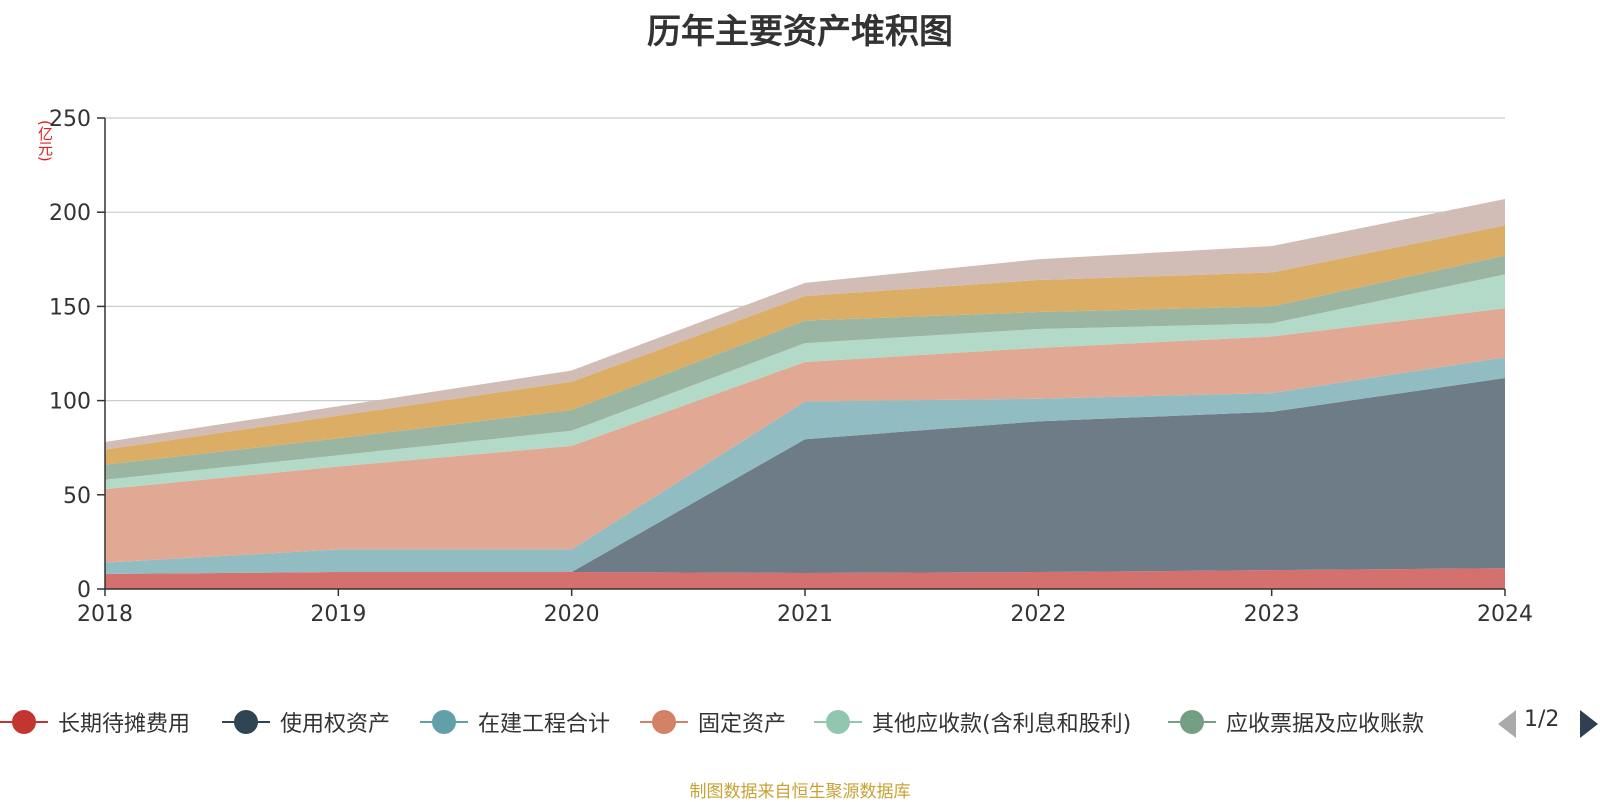 This screenshot has width=1600, height=802. I want to click on x-tick-label: 2023, so click(1272, 614).